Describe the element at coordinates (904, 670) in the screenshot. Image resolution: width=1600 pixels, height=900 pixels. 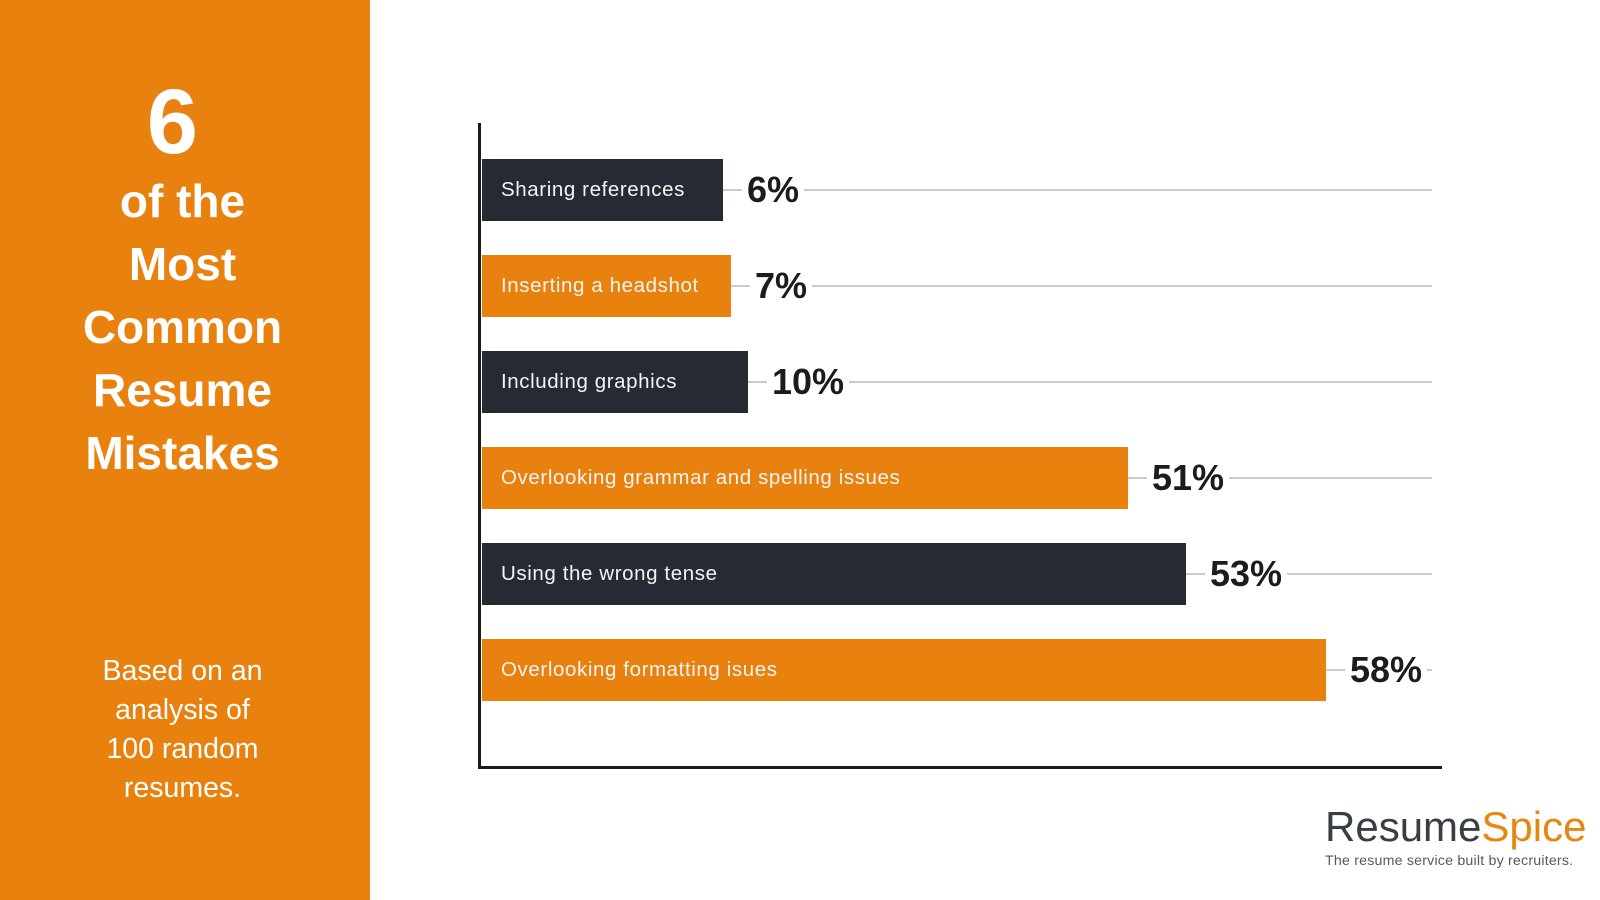
I see `chart-bar: Overlooking formatting isues` at that location.